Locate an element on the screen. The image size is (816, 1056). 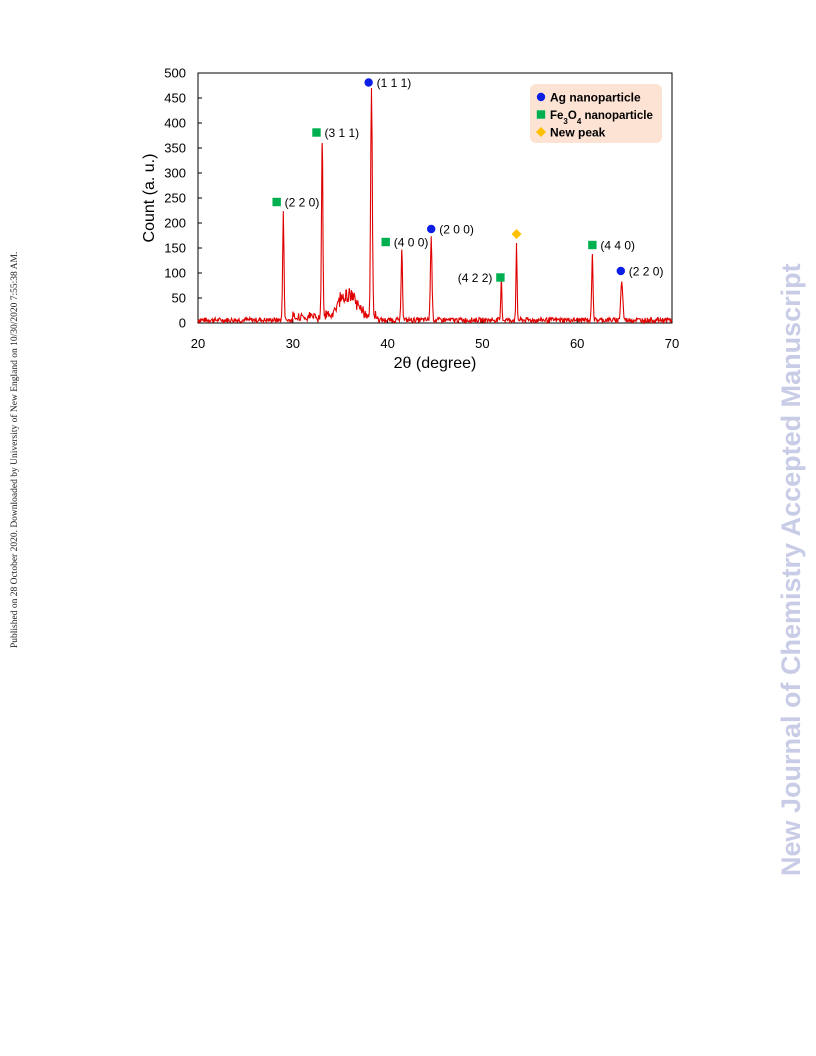
peak-label: (4 0 0) is located at coordinates (411, 243).